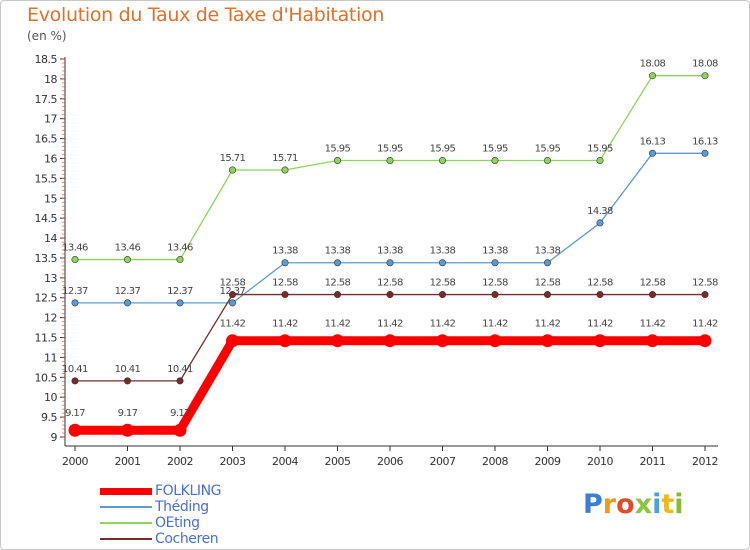 This screenshot has height=550, width=750. I want to click on y-tick-label: 13.5, so click(46, 258).